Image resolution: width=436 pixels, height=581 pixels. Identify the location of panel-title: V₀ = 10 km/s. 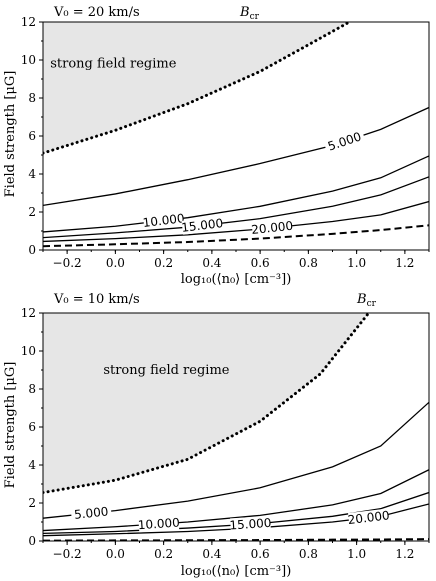
(96, 299).